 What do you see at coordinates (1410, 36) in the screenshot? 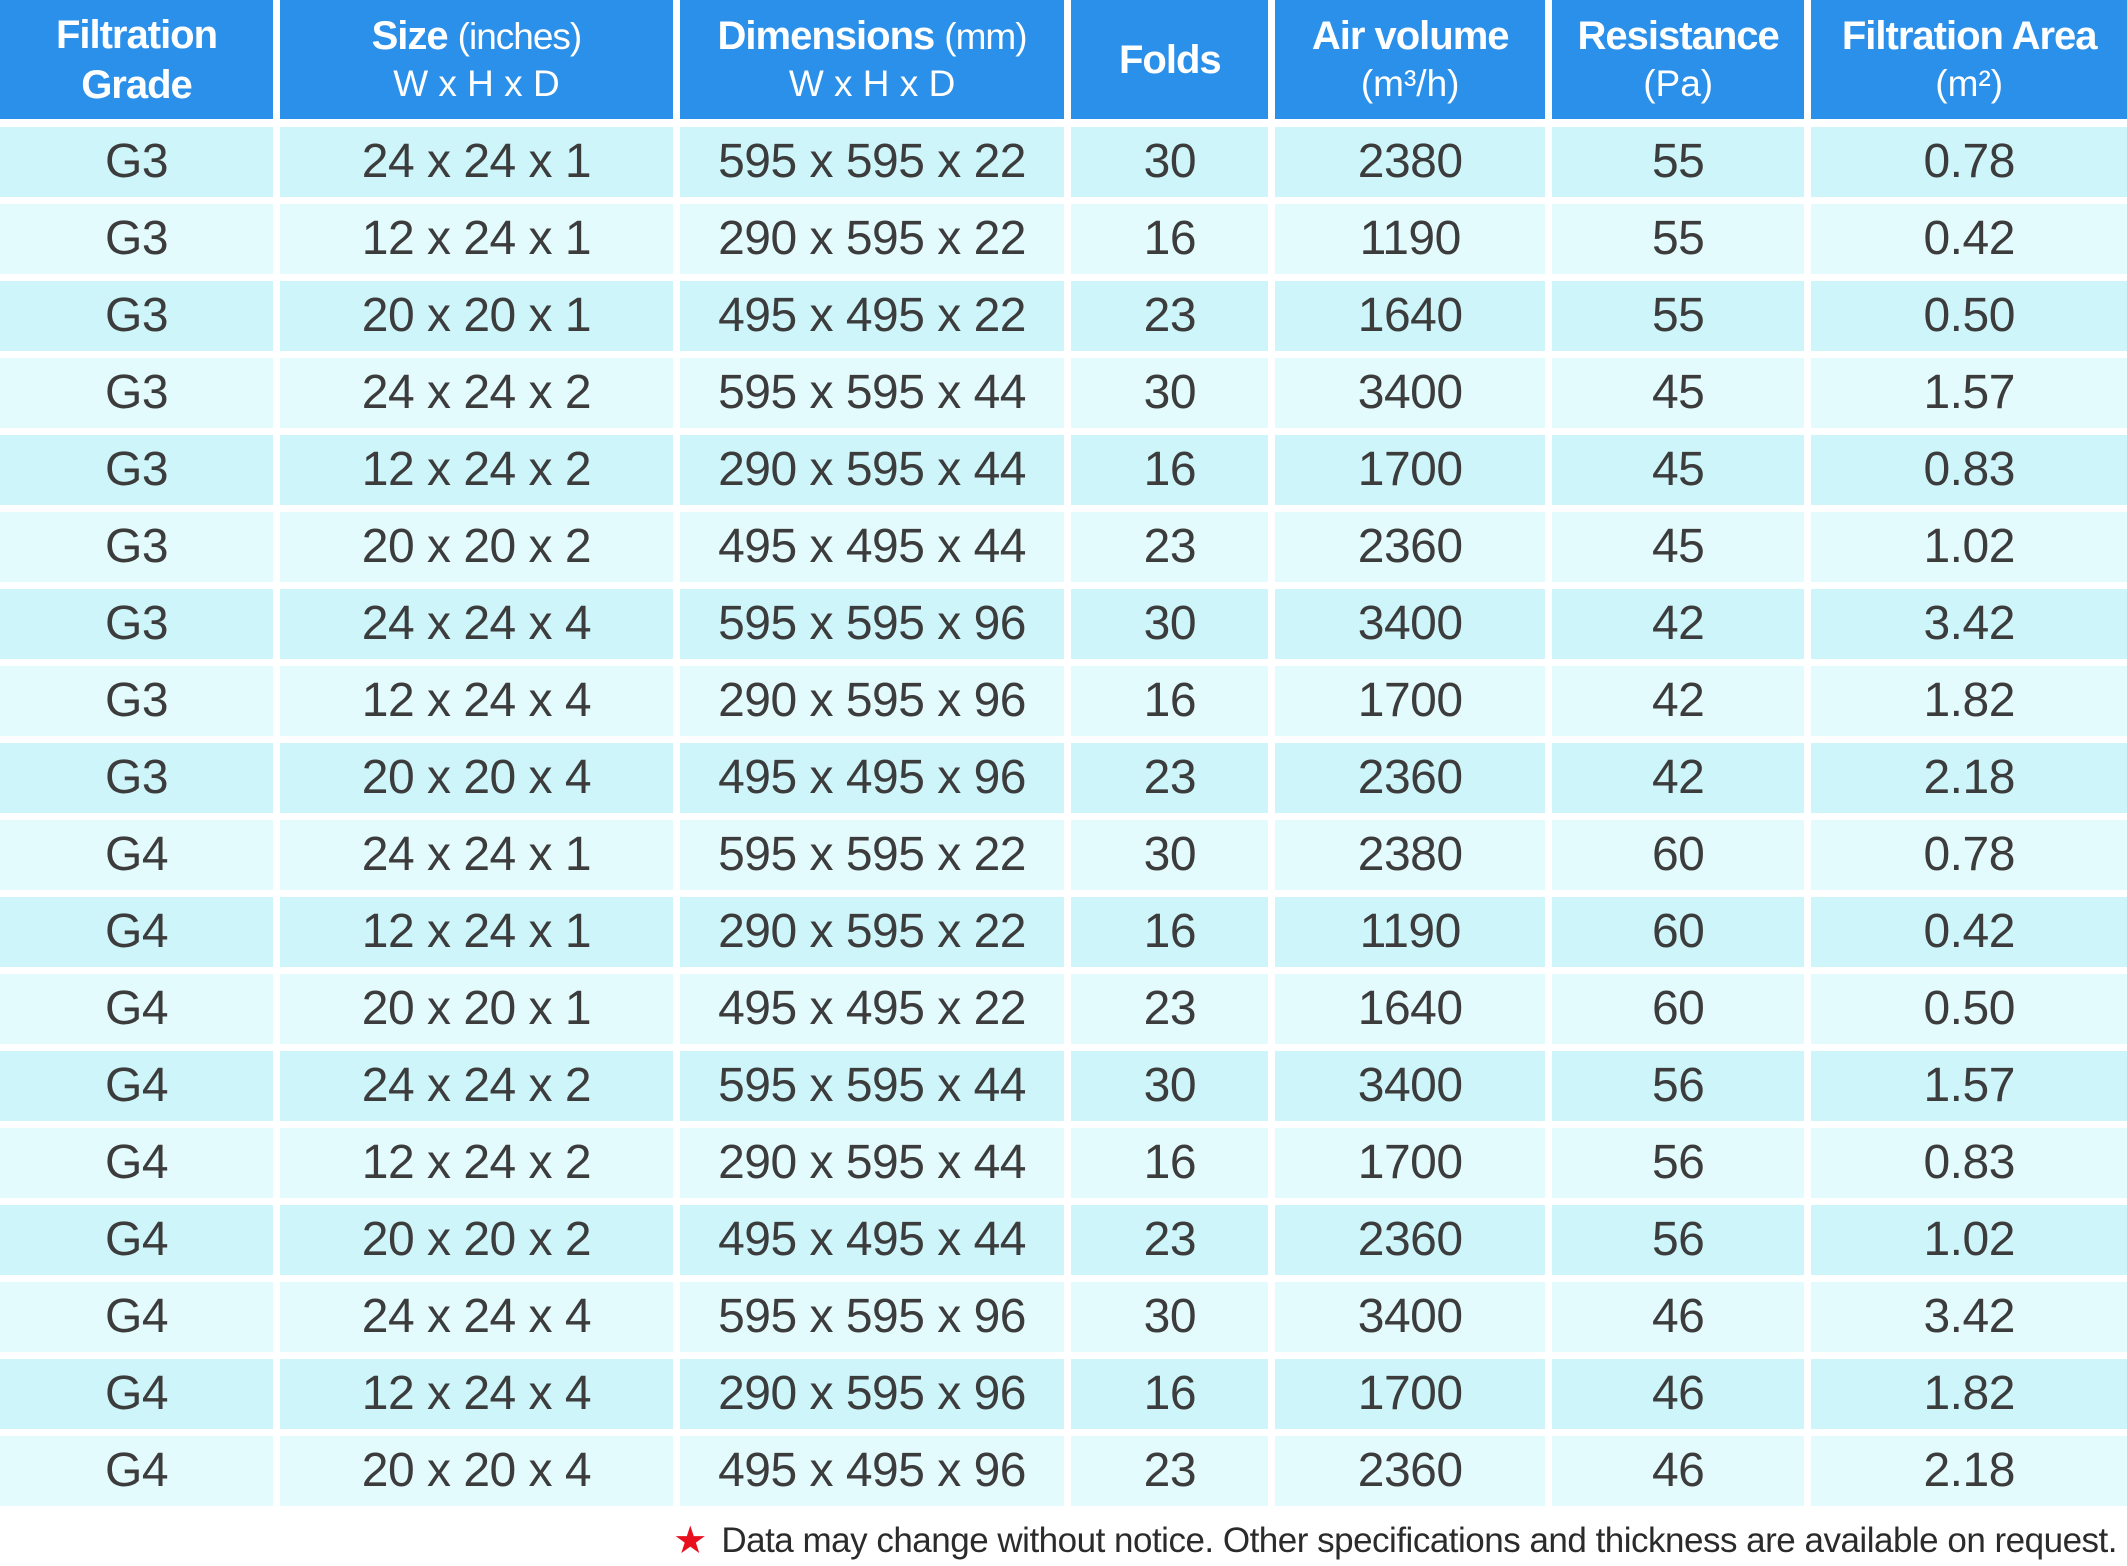
I see `header-line: Air volume` at bounding box center [1410, 36].